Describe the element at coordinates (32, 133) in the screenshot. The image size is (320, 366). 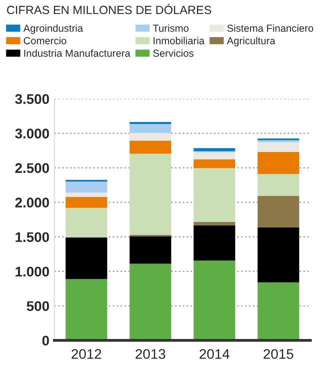
I see `y-tick-label: 3.000` at that location.